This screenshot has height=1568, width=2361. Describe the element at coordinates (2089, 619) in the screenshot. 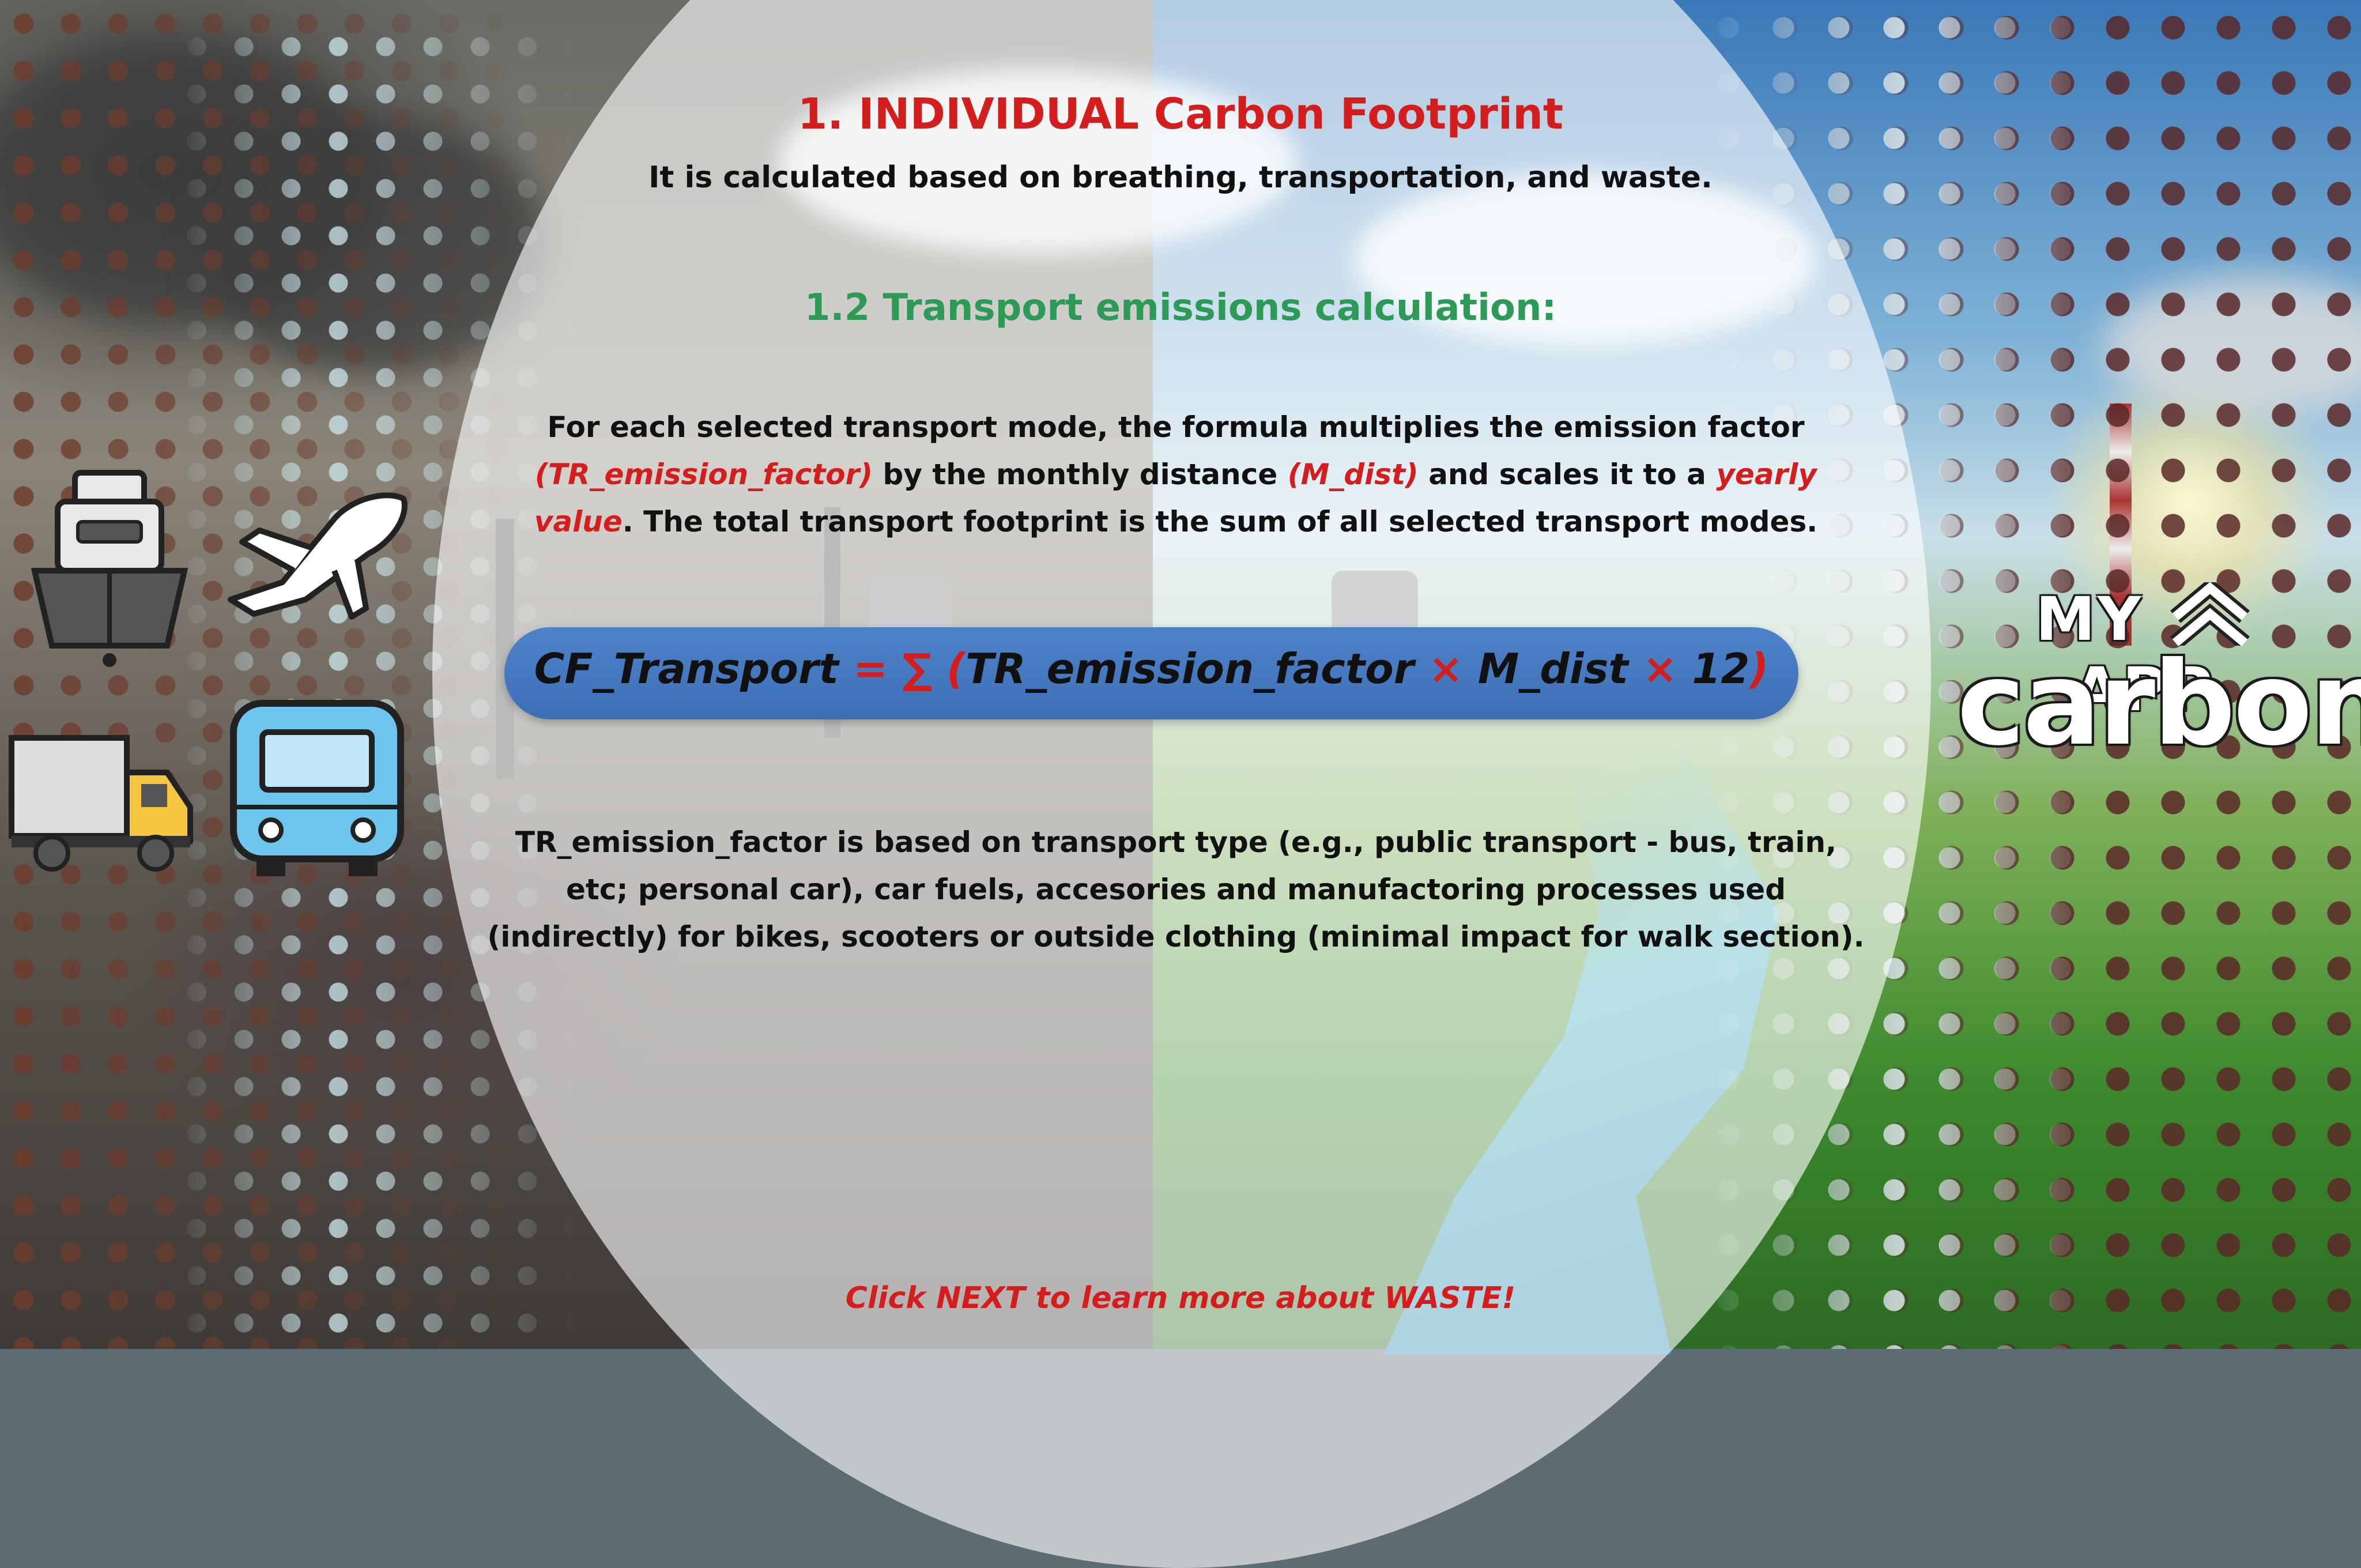

I see `logo-my: MY` at that location.